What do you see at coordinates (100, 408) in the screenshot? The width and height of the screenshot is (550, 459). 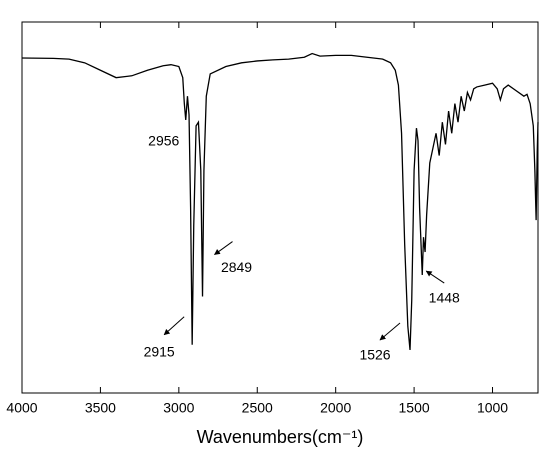 I see `x-tick-label: 3500` at bounding box center [100, 408].